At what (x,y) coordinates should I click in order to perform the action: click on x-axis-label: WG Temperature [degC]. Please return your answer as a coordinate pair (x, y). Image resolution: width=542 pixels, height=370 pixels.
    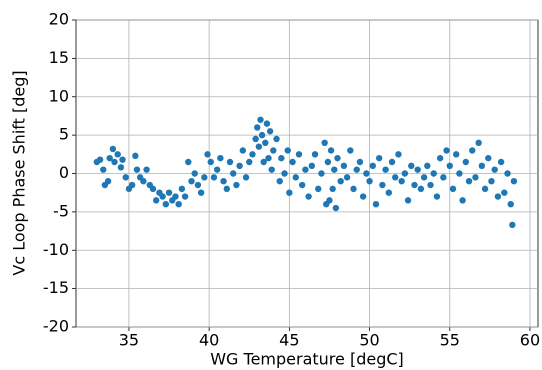
    Looking at the image, I should click on (307, 359).